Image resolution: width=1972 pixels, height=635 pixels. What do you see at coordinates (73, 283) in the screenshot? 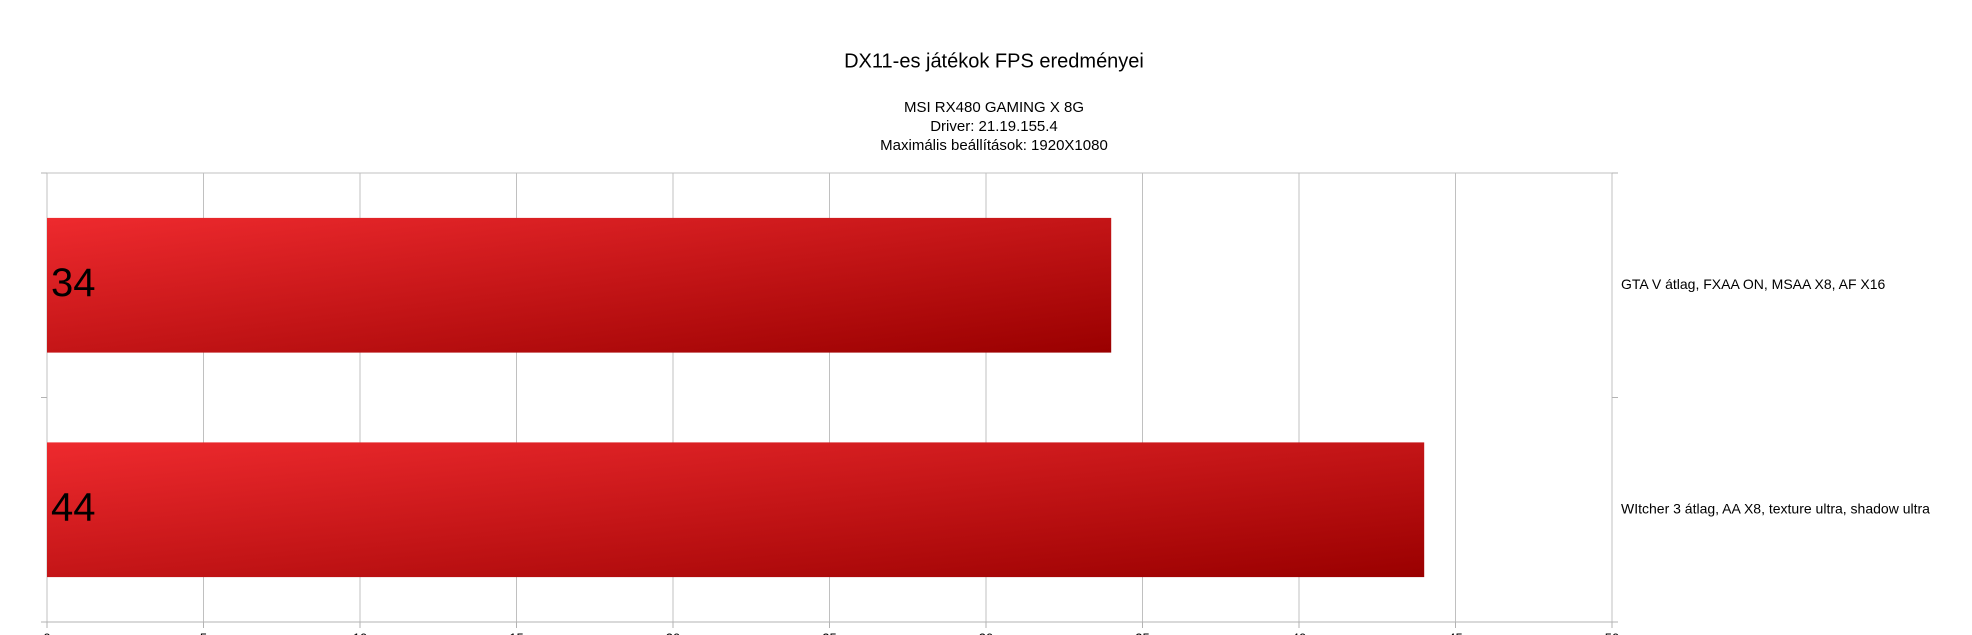
I see `value-label: 34` at bounding box center [73, 283].